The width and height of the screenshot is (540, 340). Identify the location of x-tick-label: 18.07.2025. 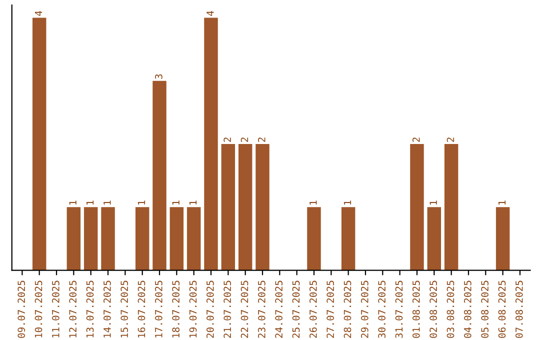
(176, 309).